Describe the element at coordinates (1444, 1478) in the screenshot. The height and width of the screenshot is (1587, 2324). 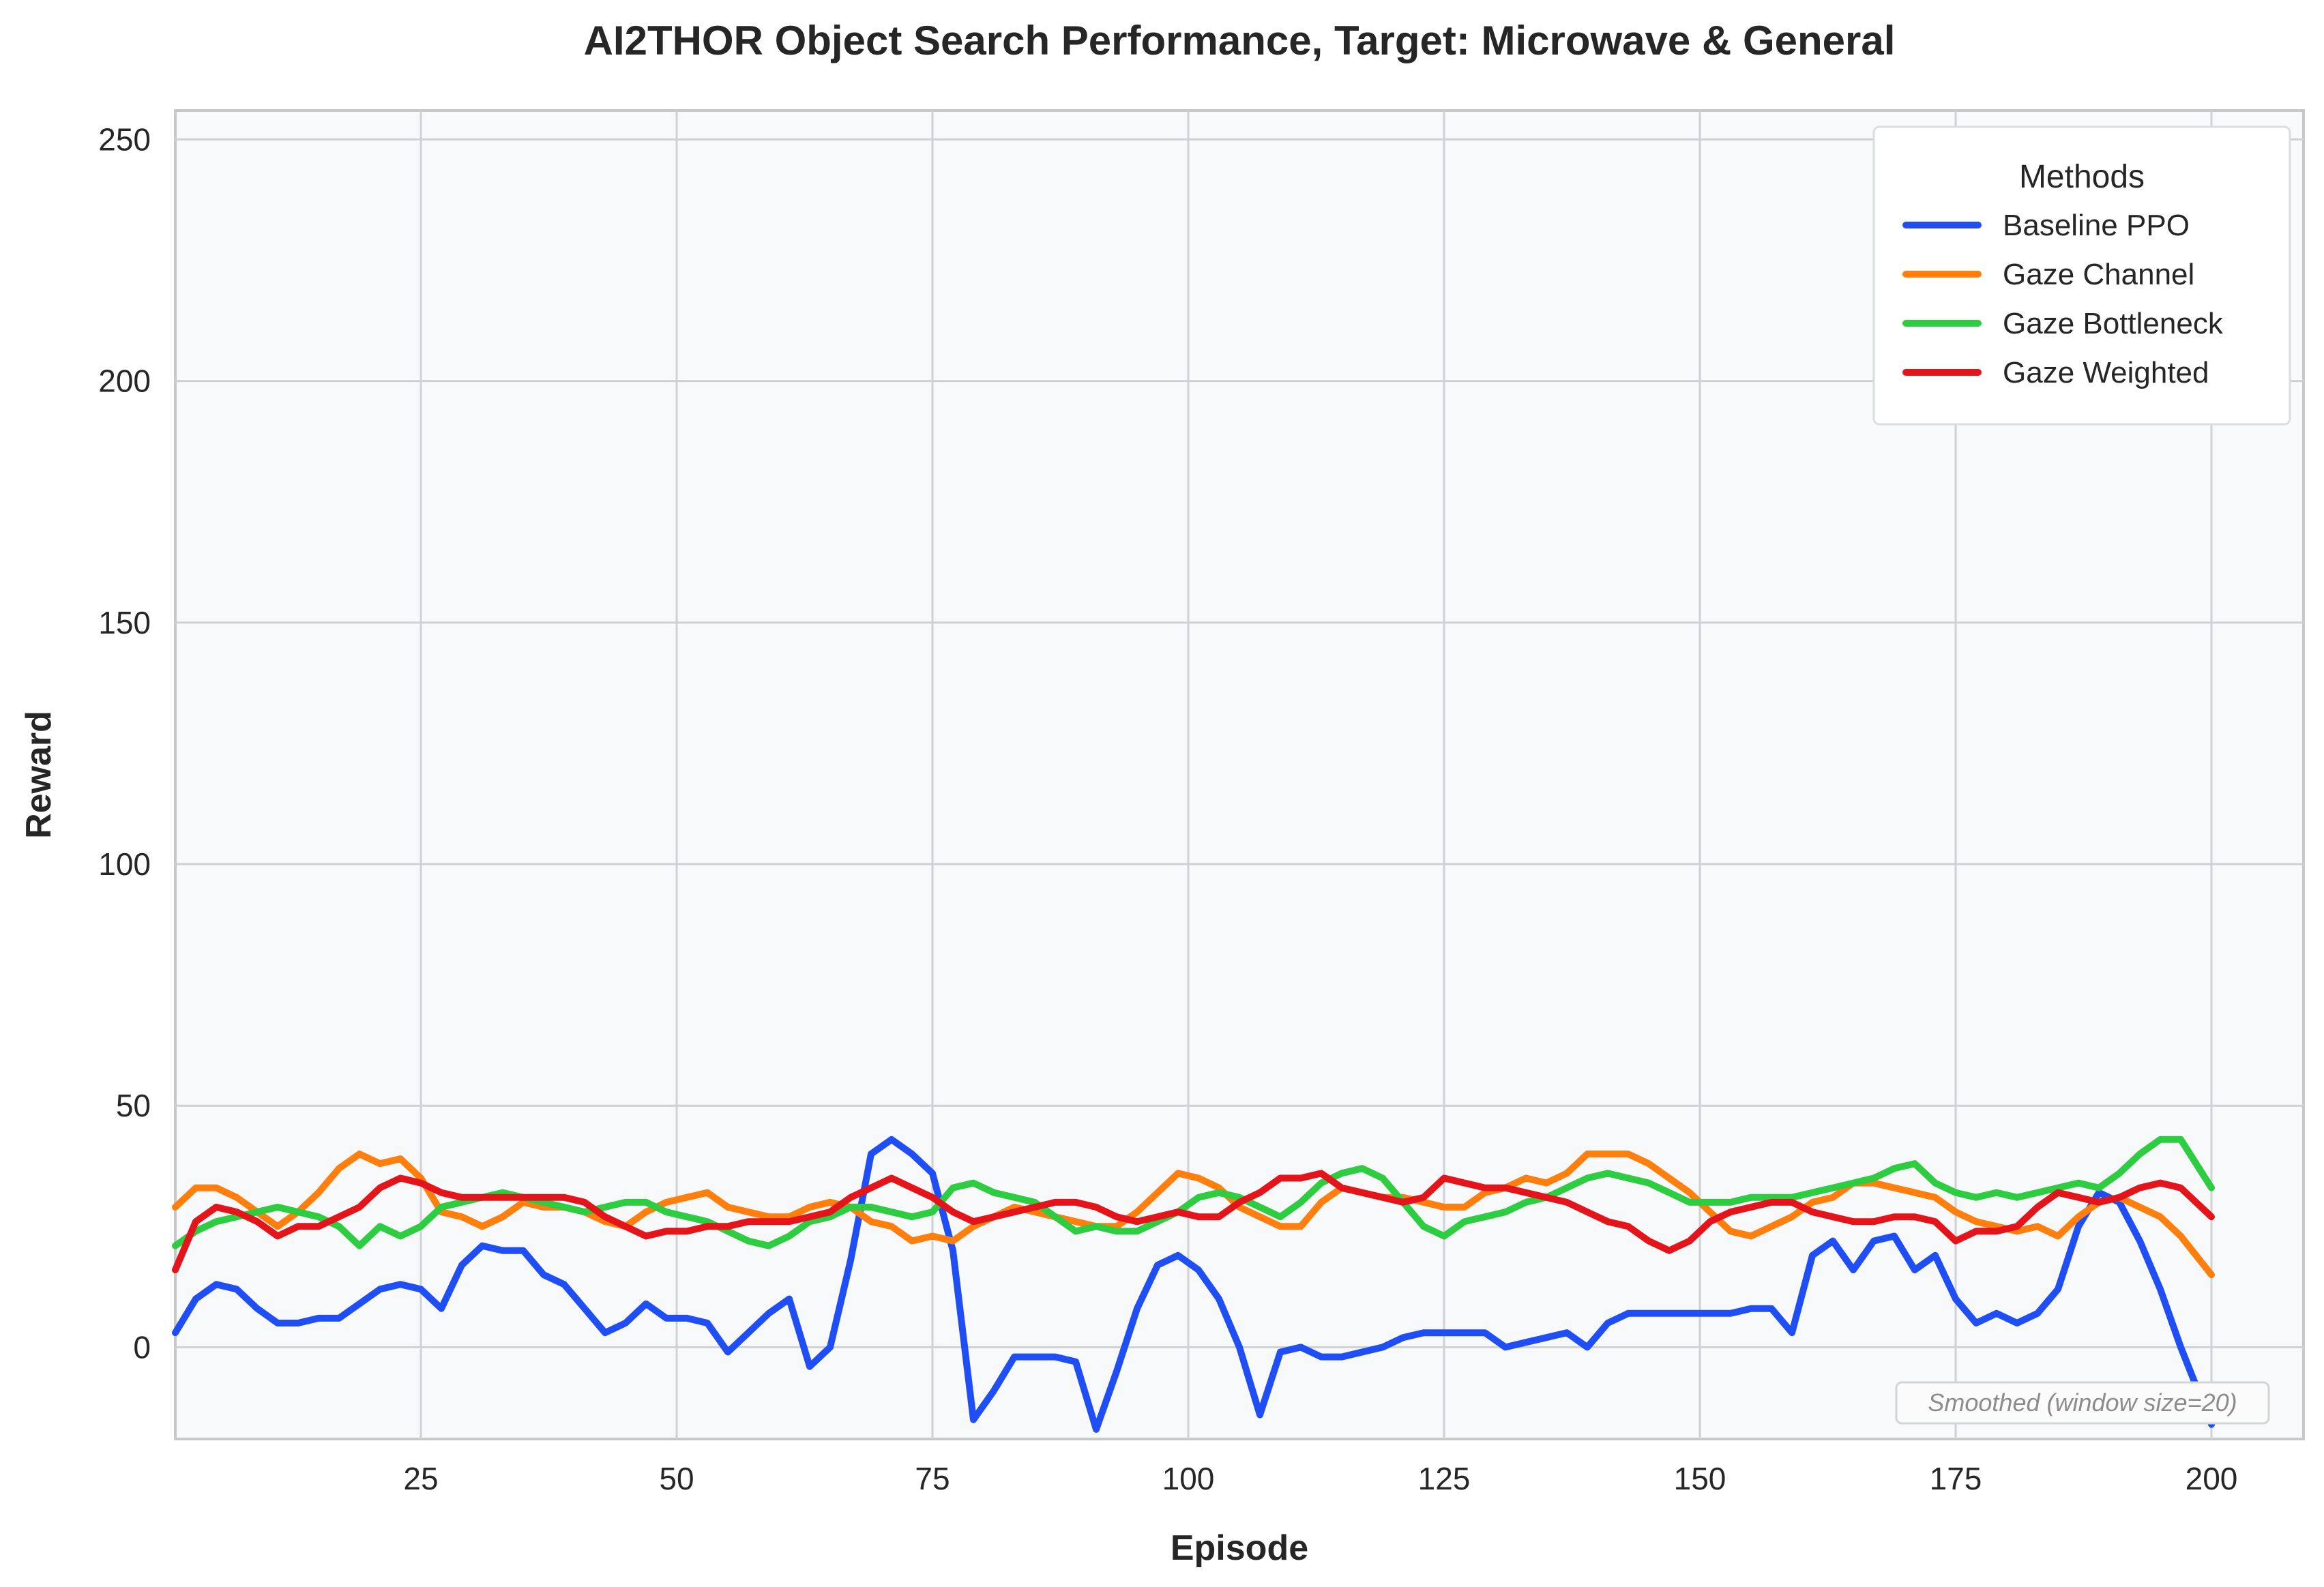
I see `x-tick-label: 125` at that location.